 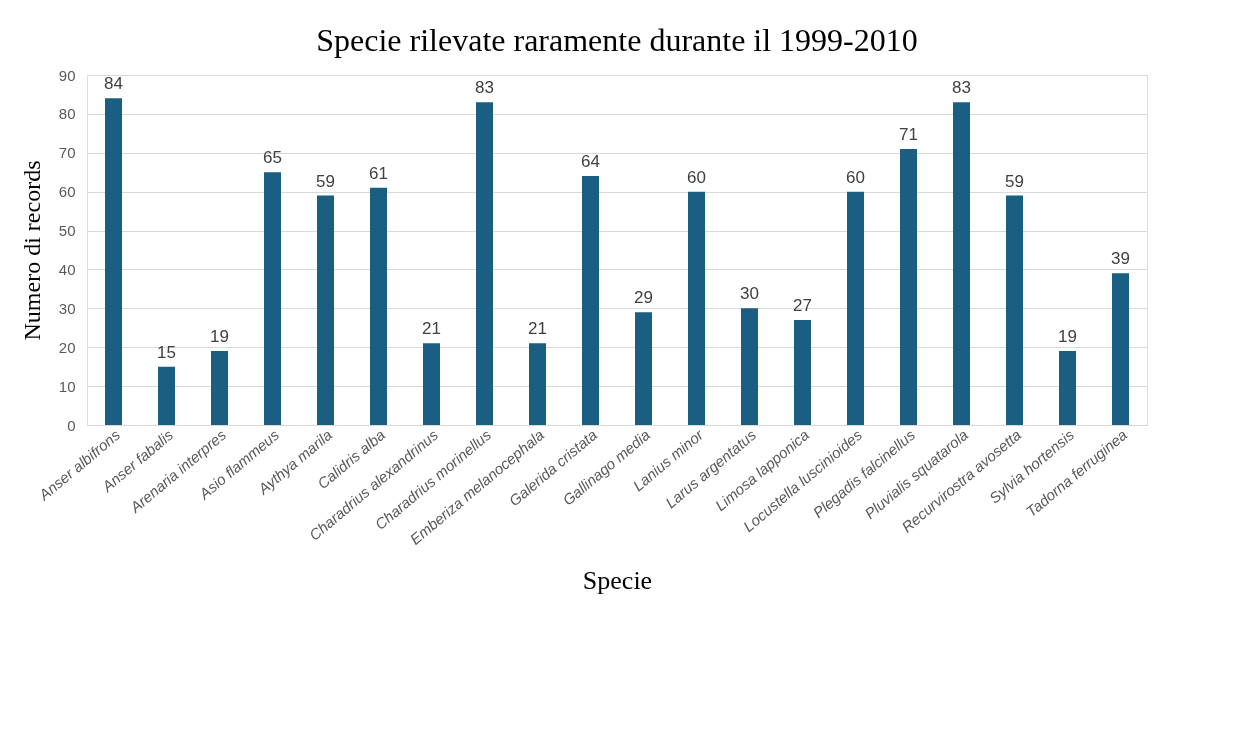 What do you see at coordinates (617, 580) in the screenshot?
I see `x-axis-title: Specie` at bounding box center [617, 580].